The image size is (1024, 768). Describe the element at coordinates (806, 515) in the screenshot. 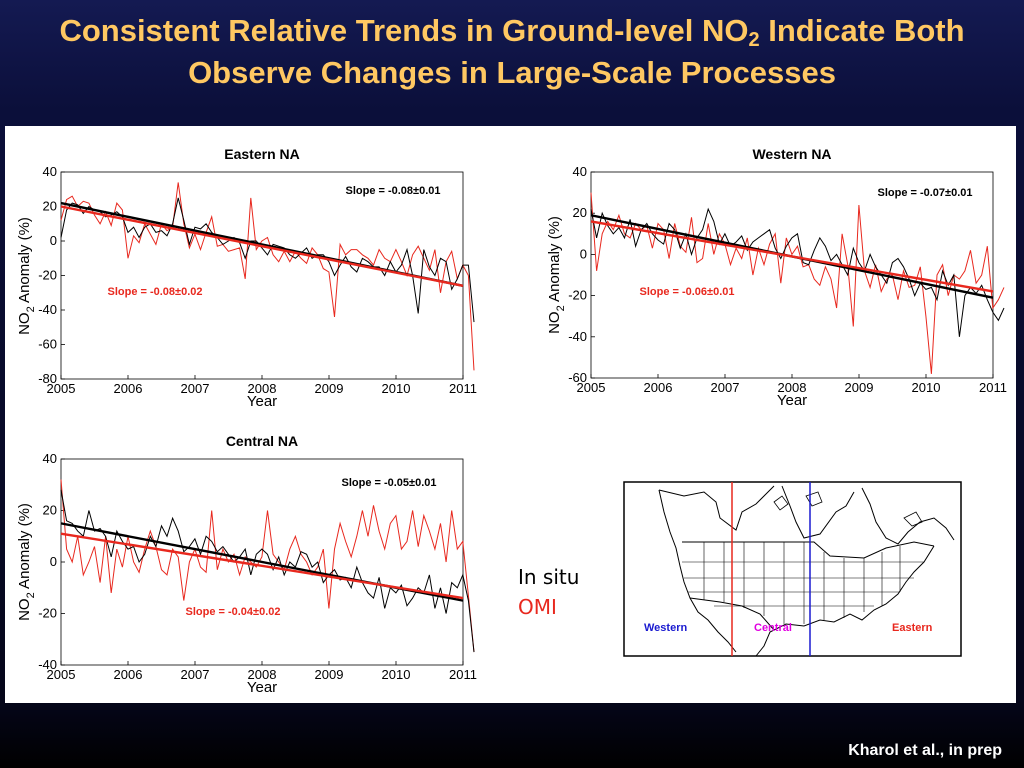

I see `map-coastline-canada` at that location.